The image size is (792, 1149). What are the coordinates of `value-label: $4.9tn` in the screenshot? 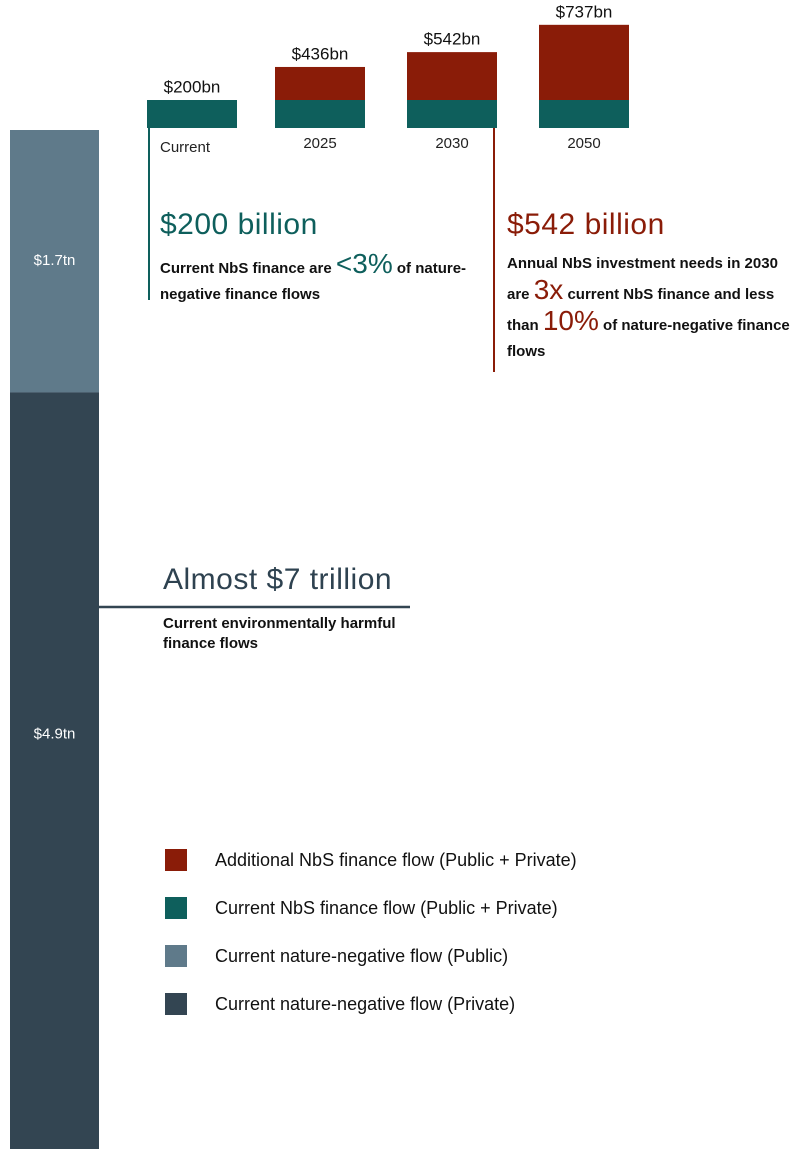 It's located at (55, 734).